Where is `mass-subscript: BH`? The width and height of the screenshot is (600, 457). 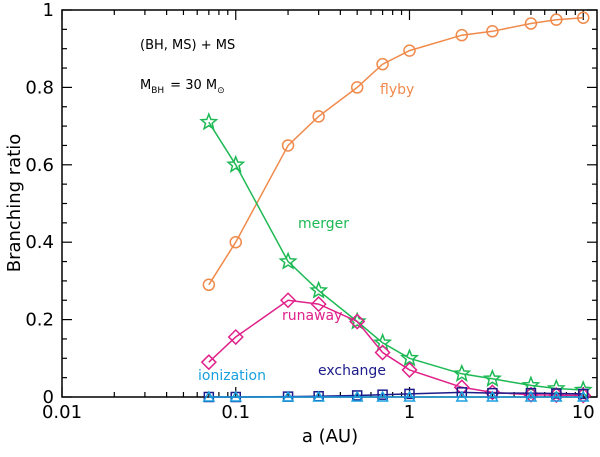
mass-subscript: BH is located at coordinates (157, 91).